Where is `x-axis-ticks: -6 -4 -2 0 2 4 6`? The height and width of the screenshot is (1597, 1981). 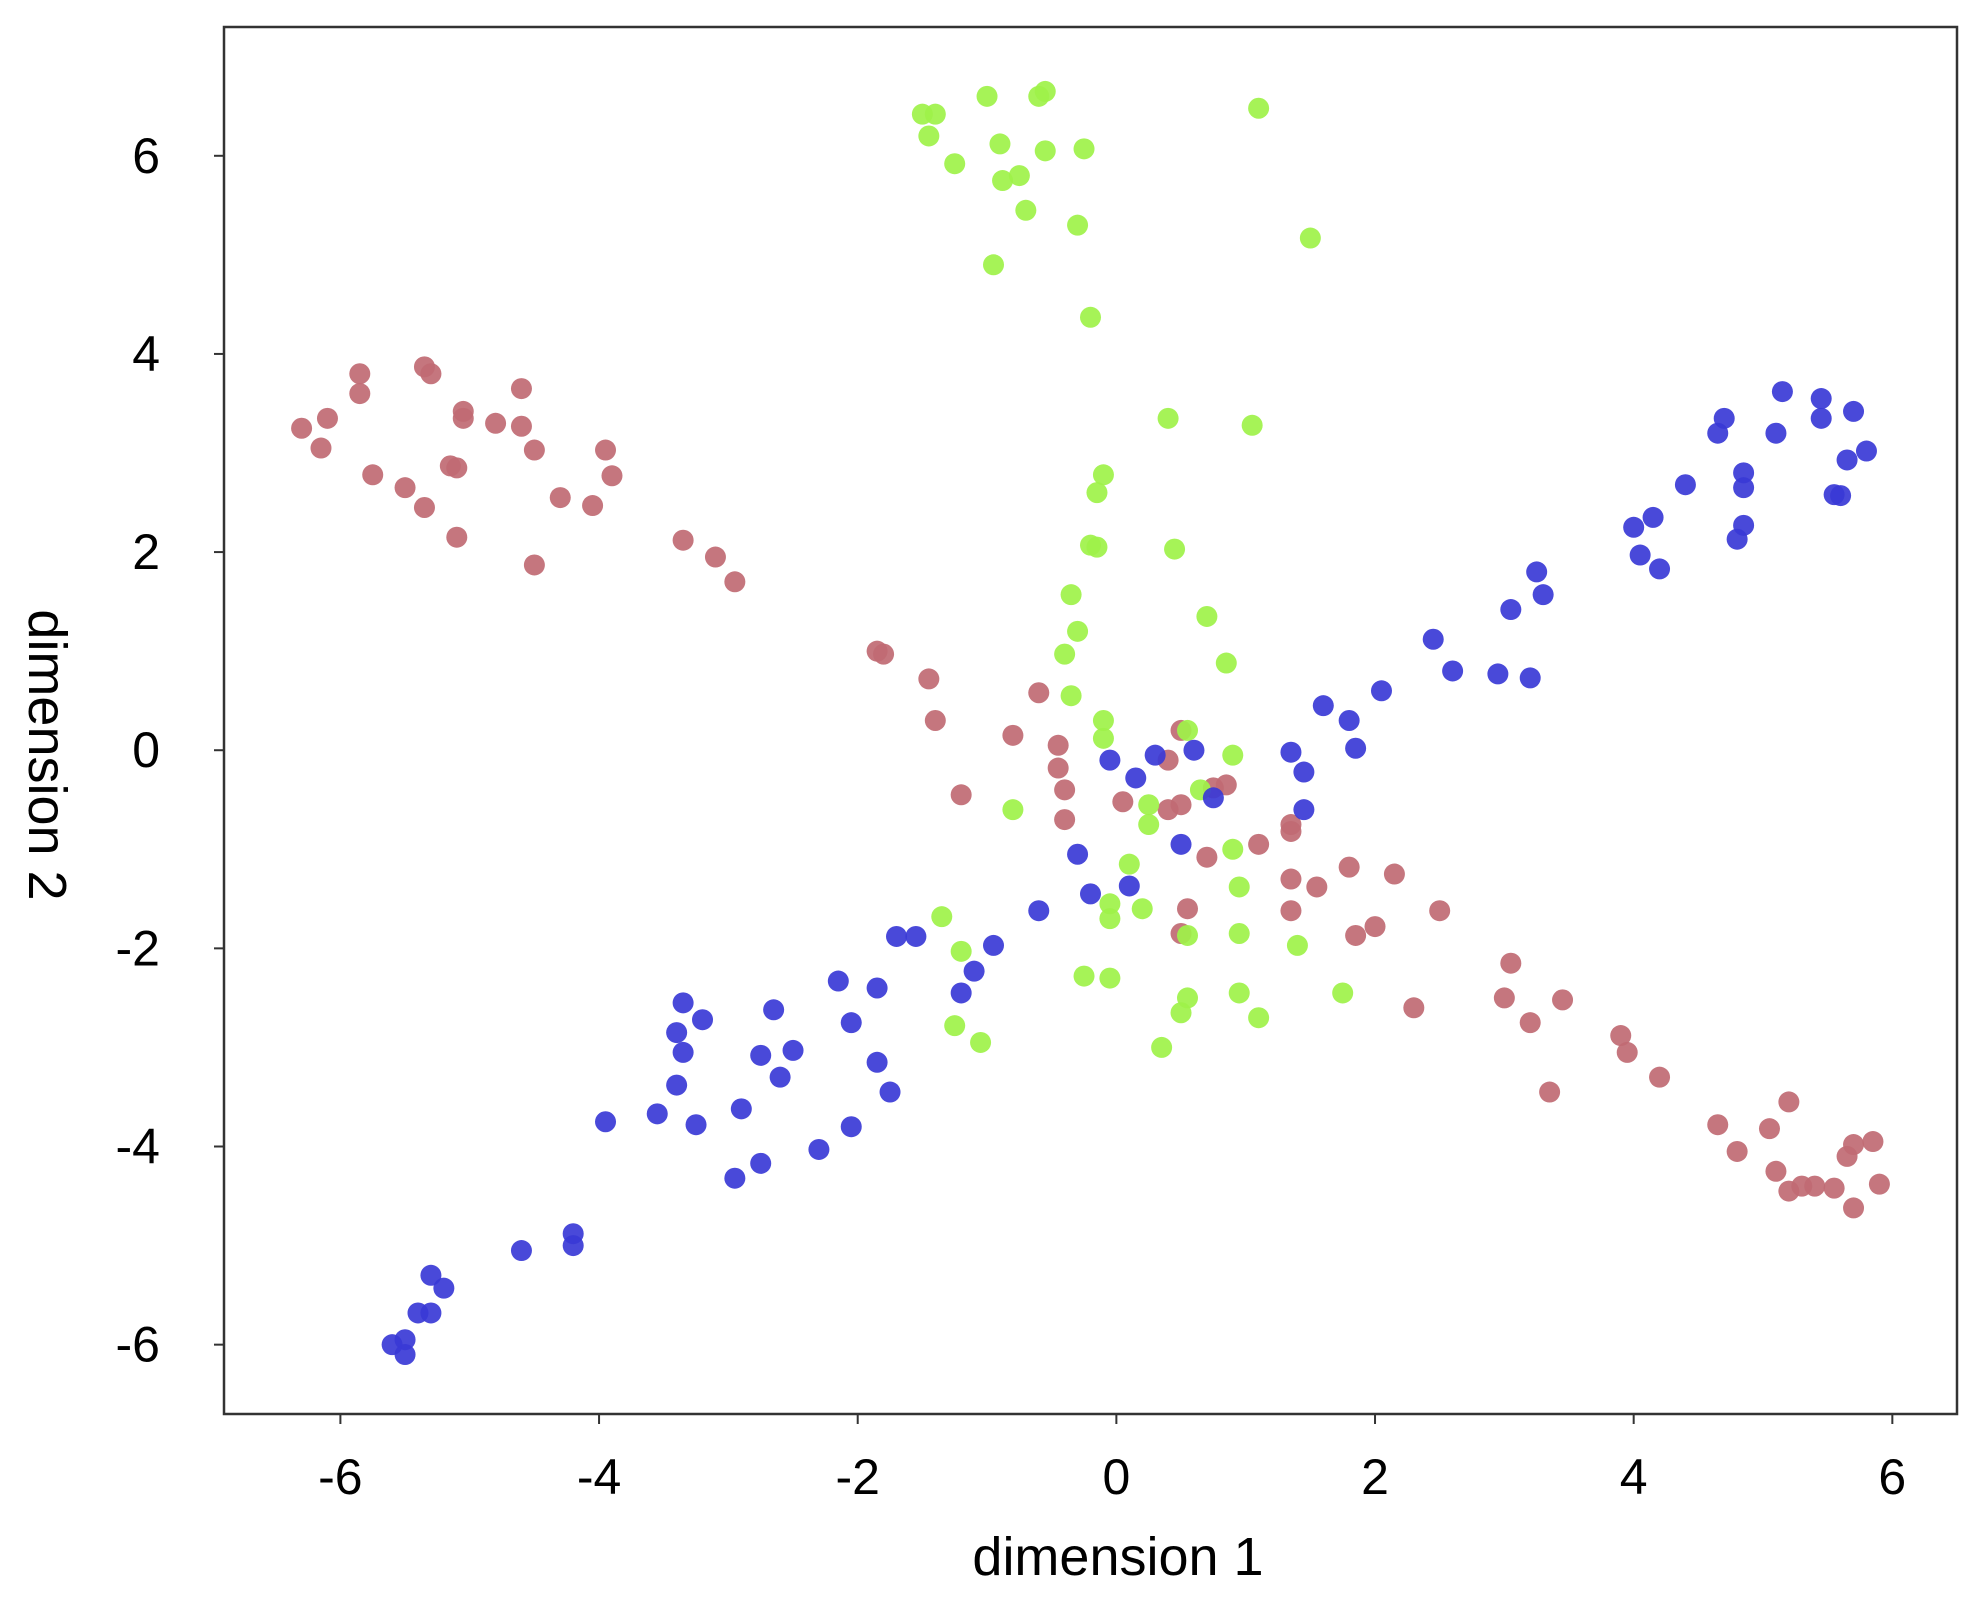 x-axis-ticks: -6 -4 -2 0 2 4 6 is located at coordinates (1112, 1459).